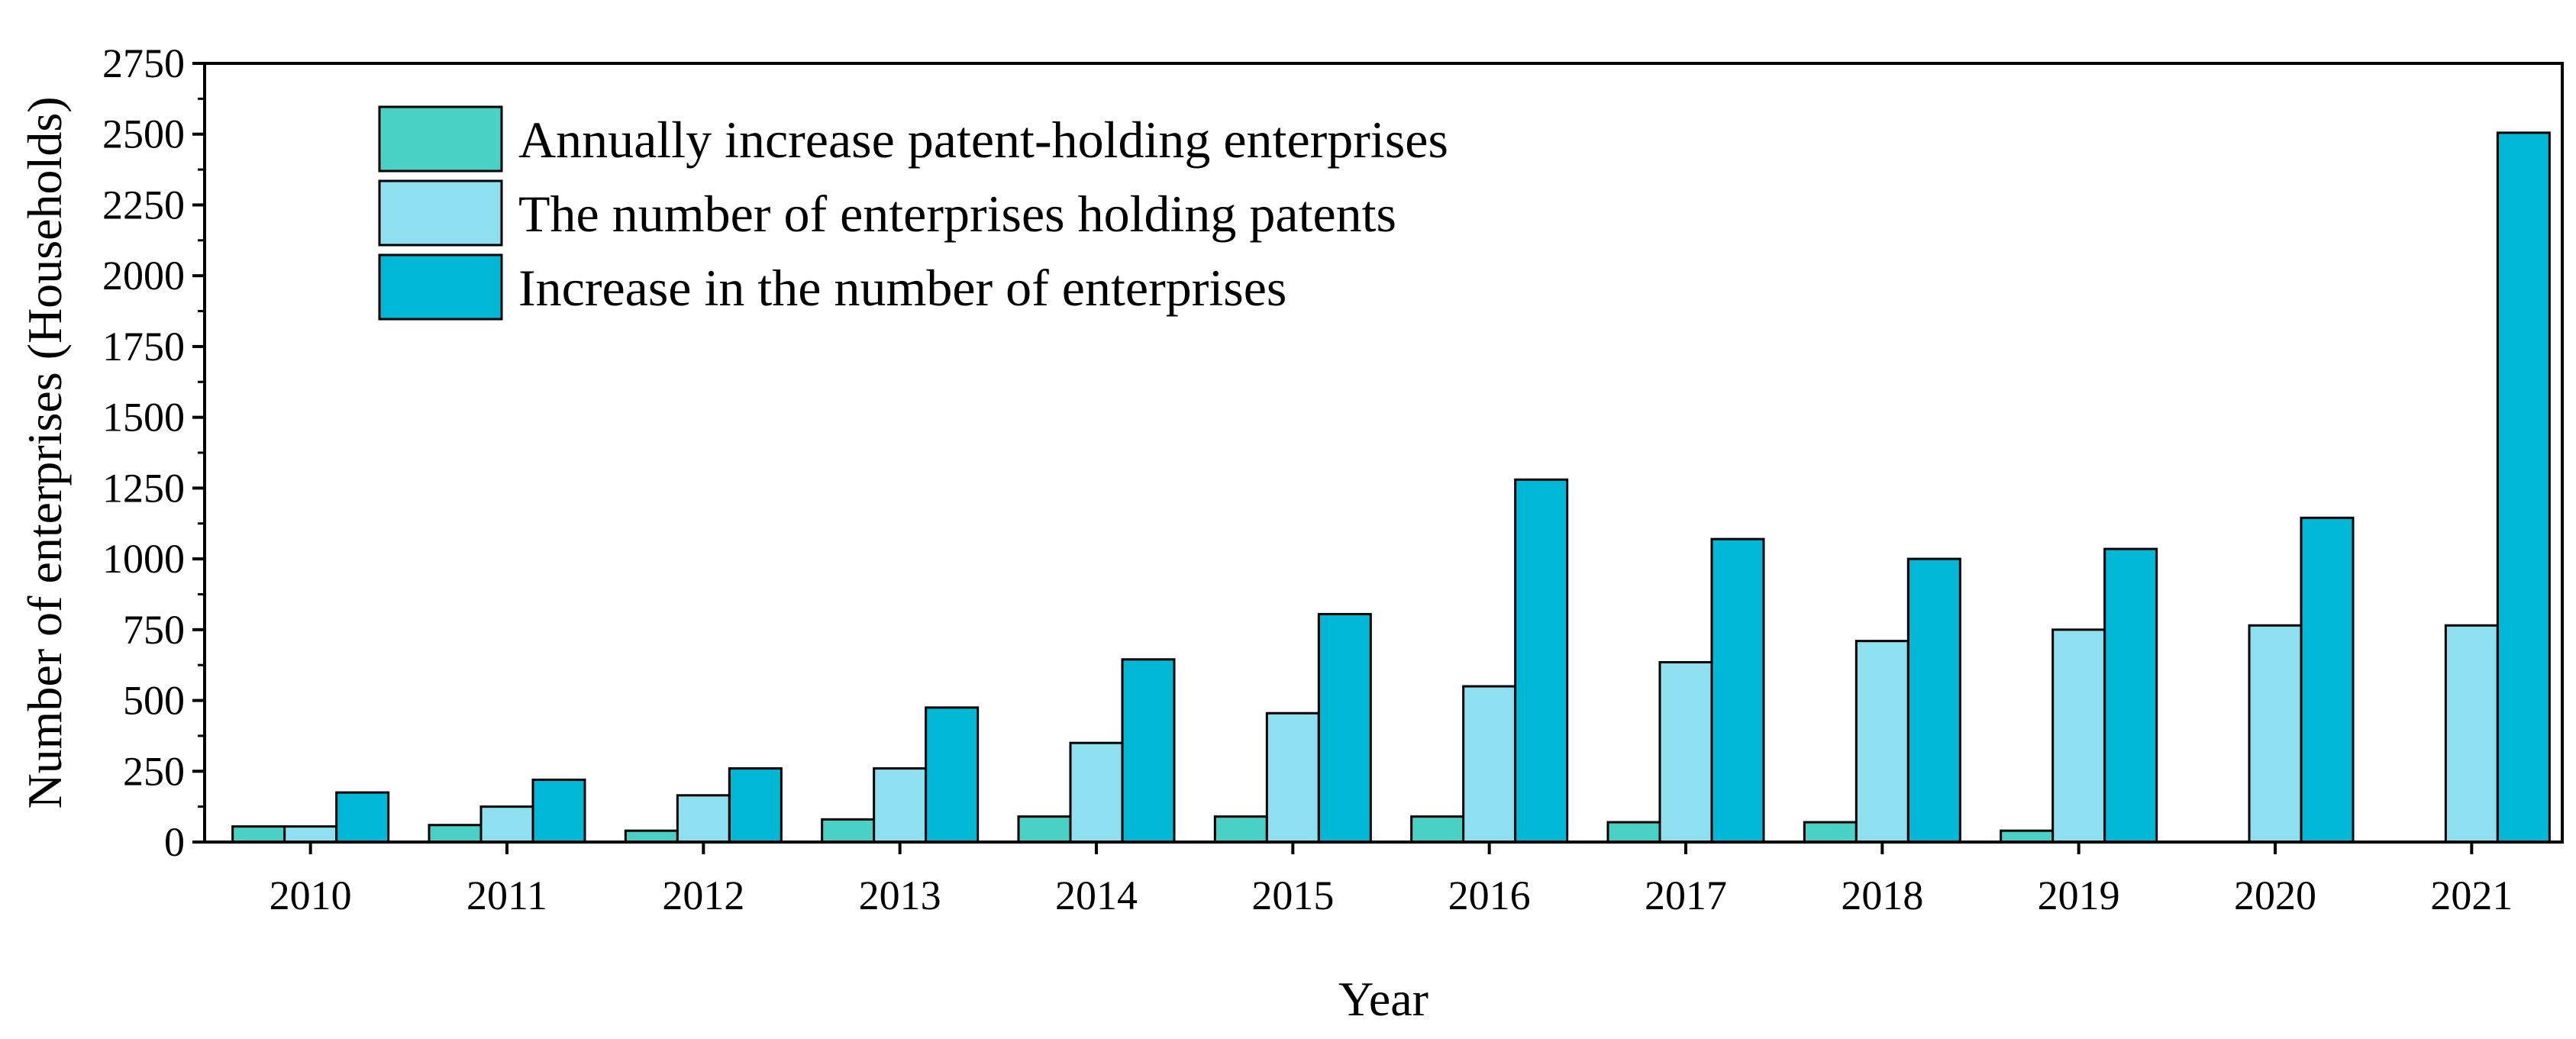  I want to click on bar-s1-2019, so click(2027, 836).